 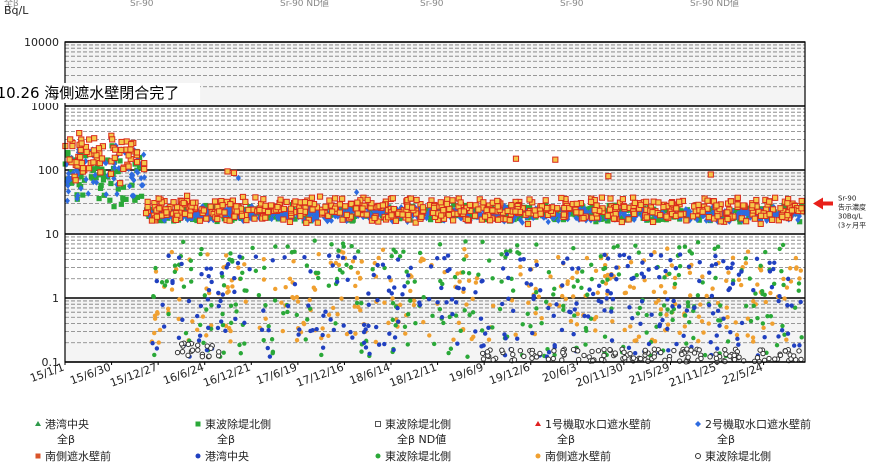 What do you see at coordinates (578, 455) in the screenshot?
I see `legend-item-label: 南側遮水壁前` at bounding box center [578, 455].